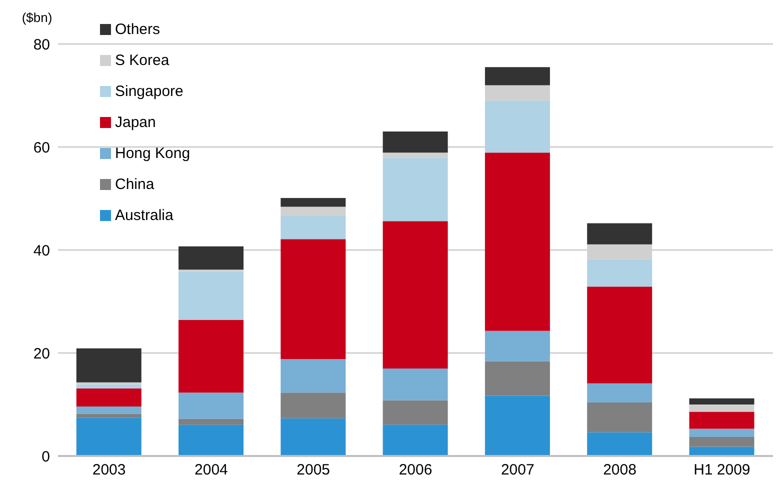  Describe the element at coordinates (149, 91) in the screenshot. I see `legend-label: Singapore` at that location.